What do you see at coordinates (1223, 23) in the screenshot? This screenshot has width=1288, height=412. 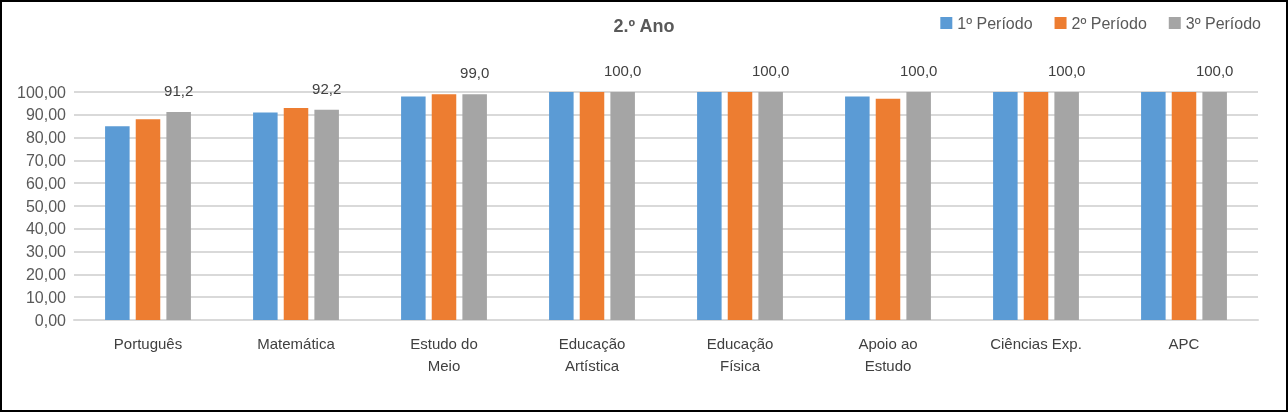 I see `legend-label: 3º Período` at bounding box center [1223, 23].